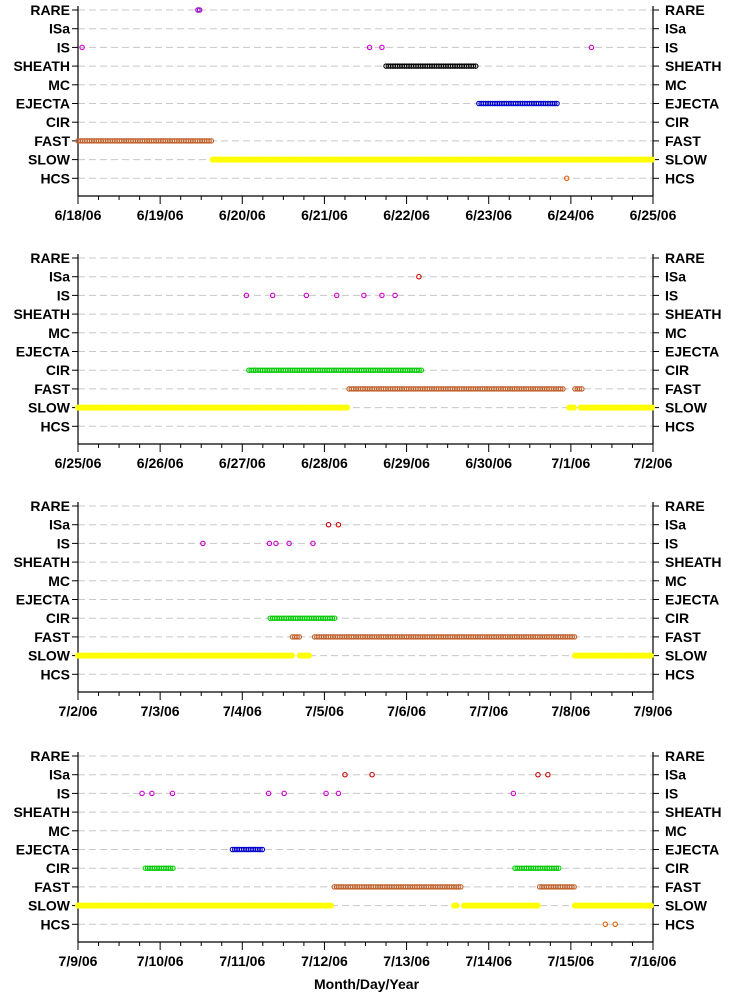 The height and width of the screenshot is (996, 733). What do you see at coordinates (366, 984) in the screenshot?
I see `x-axis-title: Month/Day/Year` at bounding box center [366, 984].